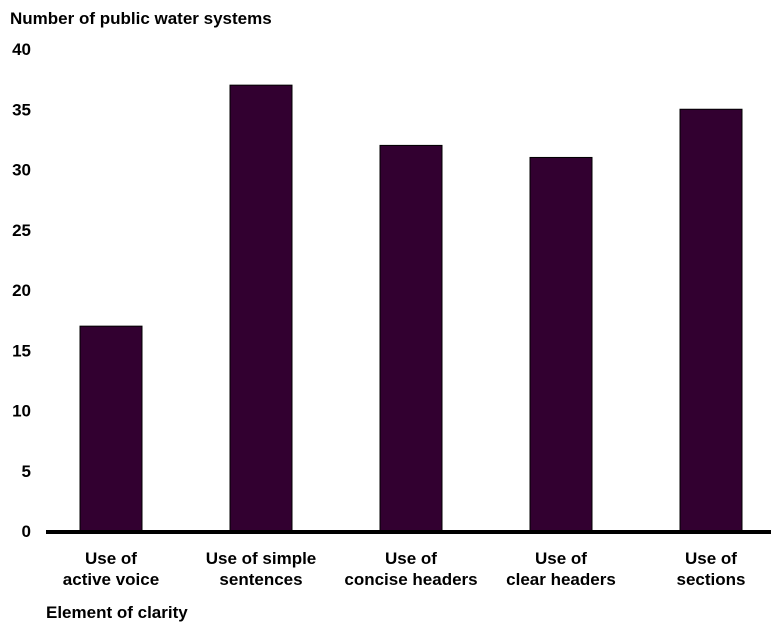  What do you see at coordinates (561, 579) in the screenshot?
I see `x-tick-label-line: clear headers` at bounding box center [561, 579].